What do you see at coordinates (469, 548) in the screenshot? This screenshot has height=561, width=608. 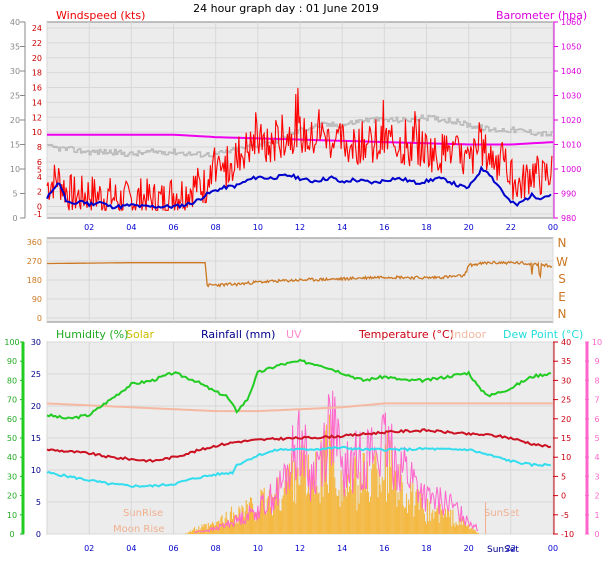 I see `meteo-x-tick-label: 20` at bounding box center [469, 548].